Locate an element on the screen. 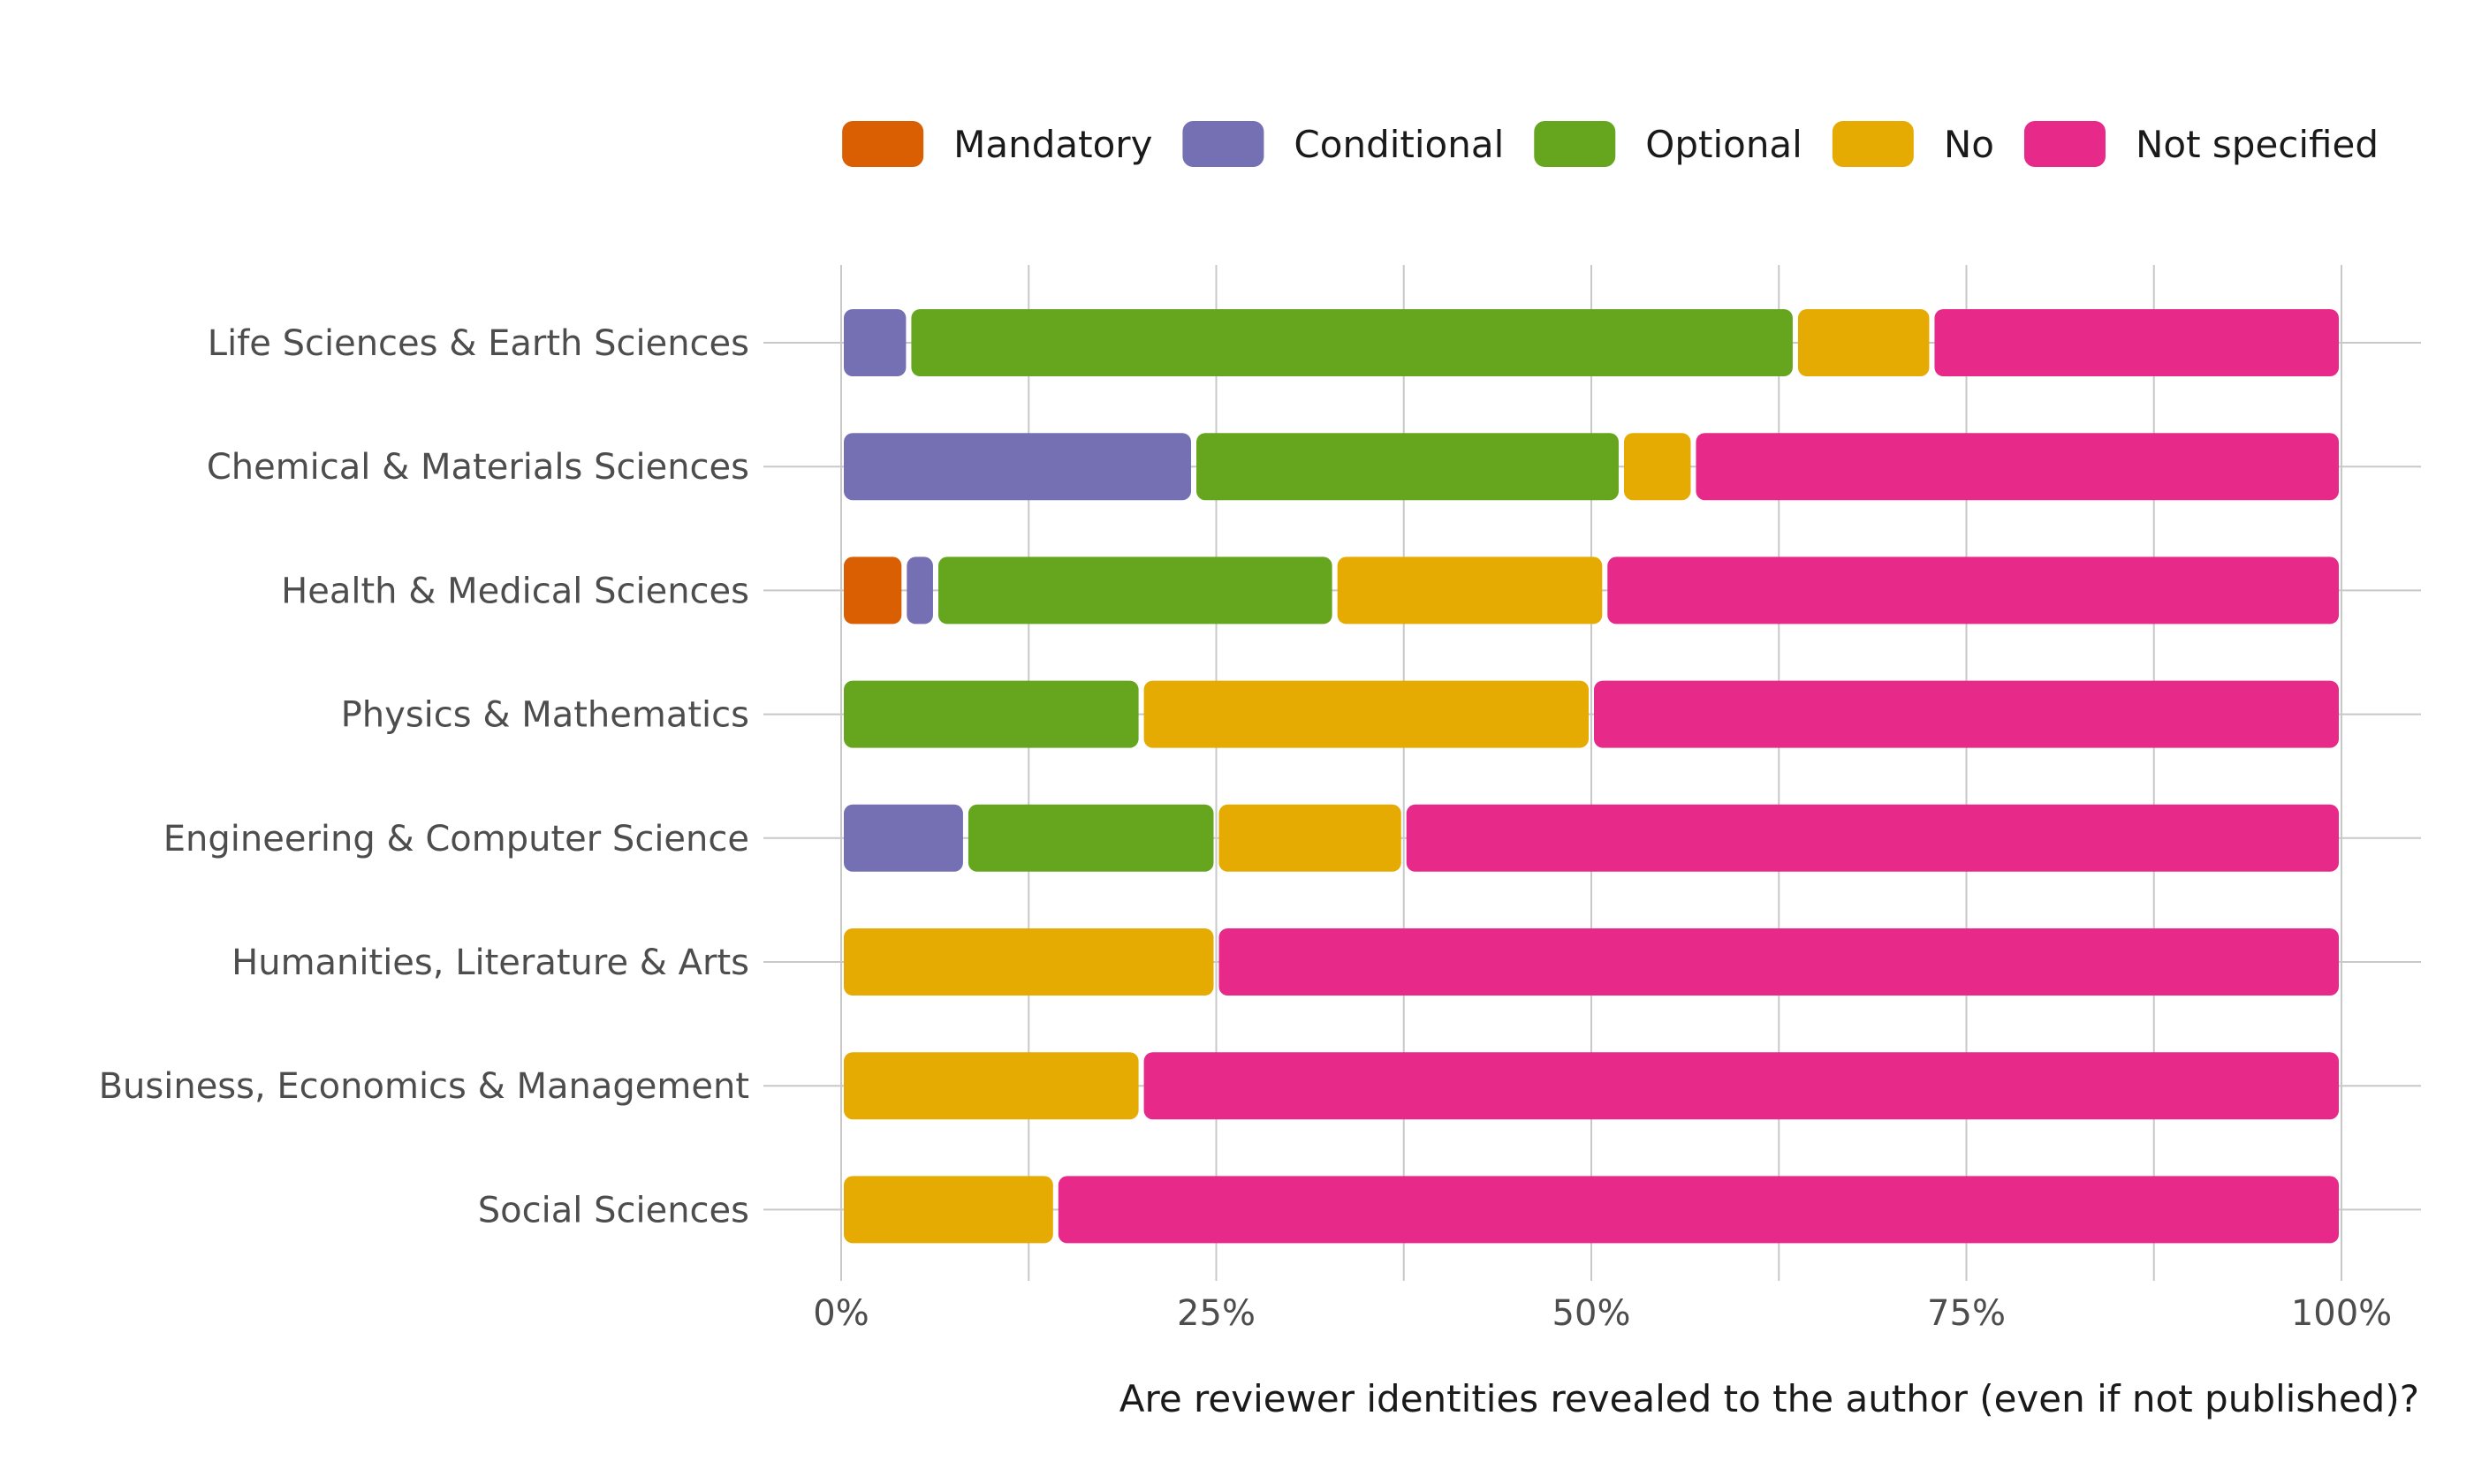 The image size is (2474, 1484). bar-conditional-health-and-medical-sciences is located at coordinates (920, 590).